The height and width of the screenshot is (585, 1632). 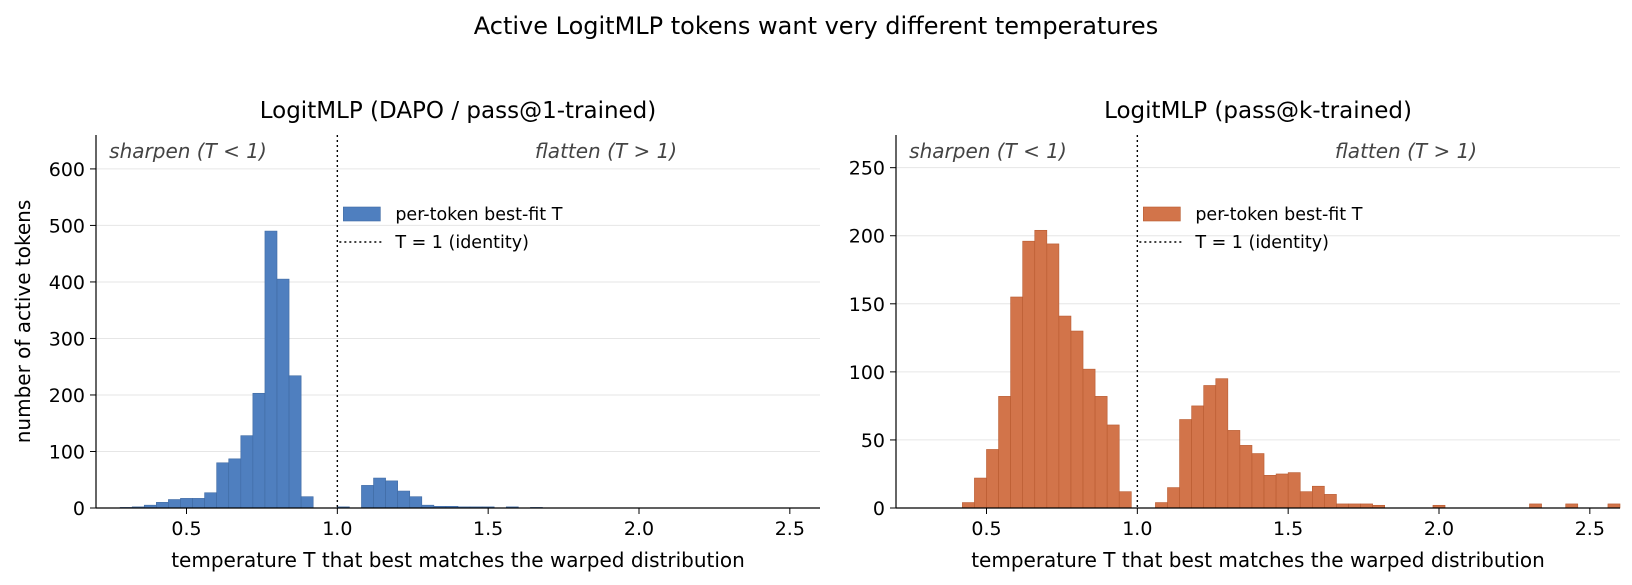 I want to click on chart-title: LogitMLP (DAPO / pass@1-trained), so click(x=458, y=111).